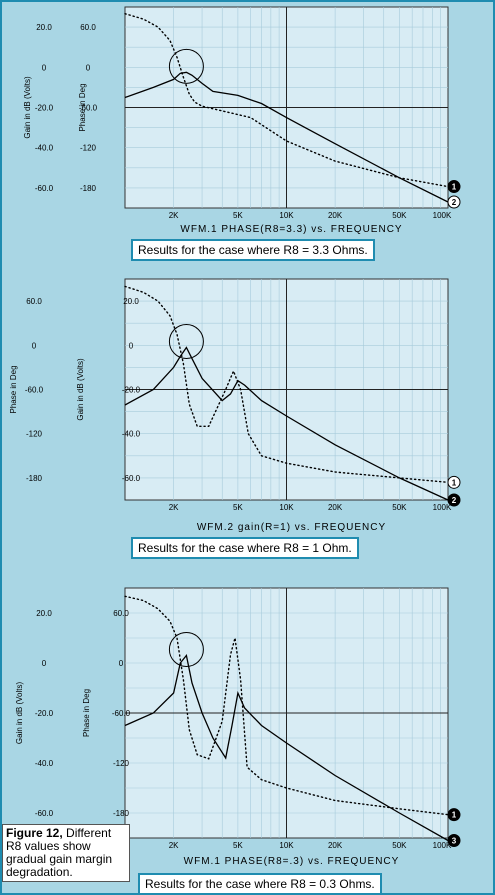  I want to click on x-axis-title: WFM.1 PHASE(R8=3.3) vs. FREQUENCY, so click(291, 229).